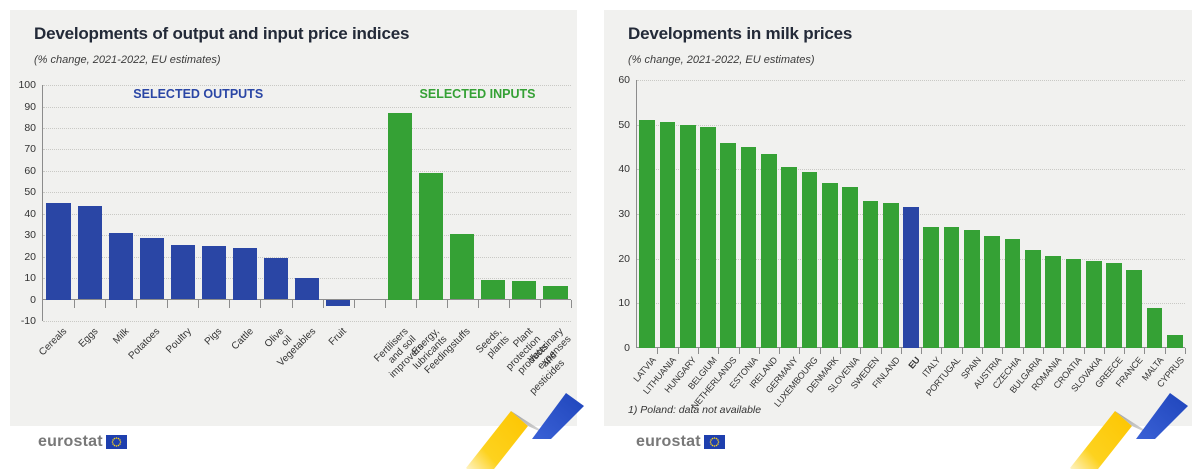  I want to click on bar-germany, so click(789, 257).